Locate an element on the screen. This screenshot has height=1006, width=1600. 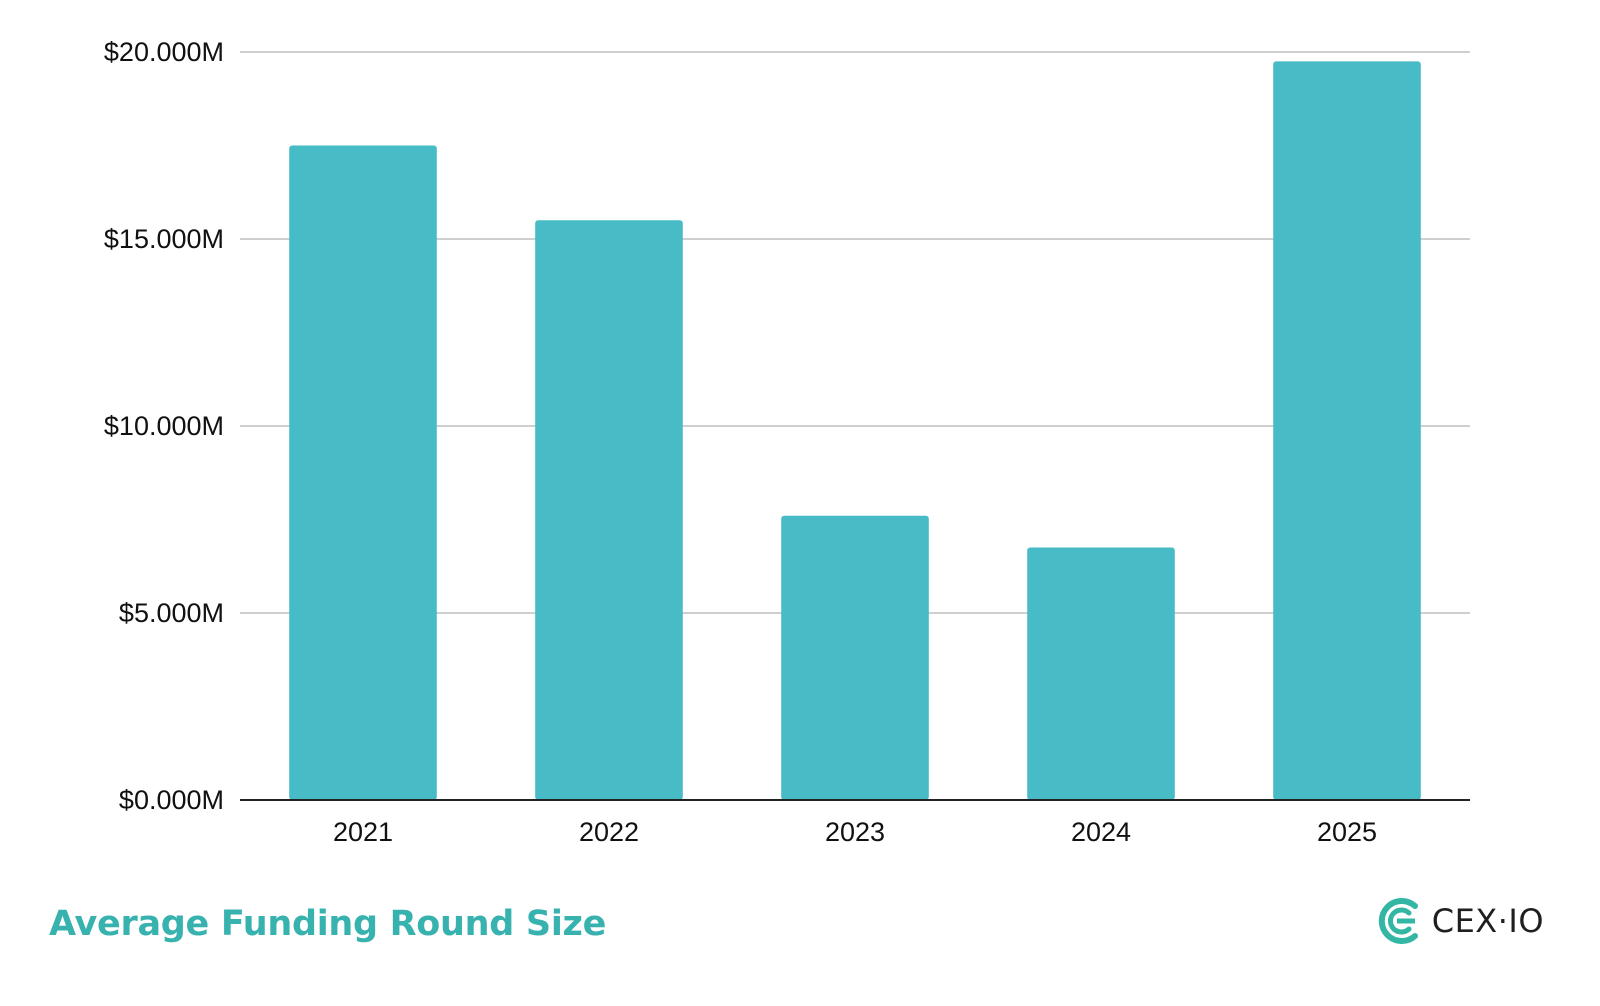
x-axis-tick-labels: 2021 2022 2023 2024 2025 is located at coordinates (855, 832).